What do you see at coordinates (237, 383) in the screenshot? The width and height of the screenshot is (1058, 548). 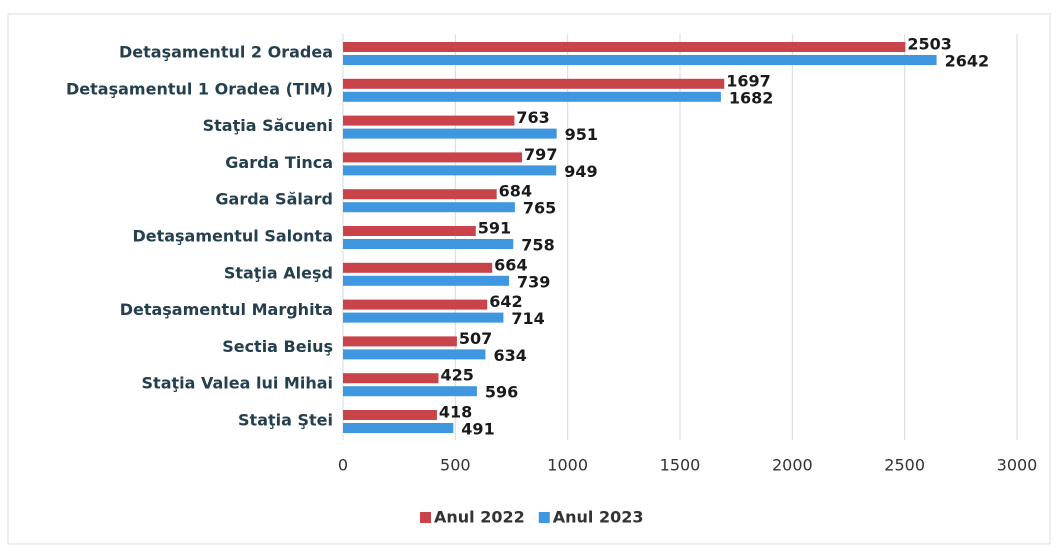 I see `category-label: Staţia Valea lui Mihai` at bounding box center [237, 383].